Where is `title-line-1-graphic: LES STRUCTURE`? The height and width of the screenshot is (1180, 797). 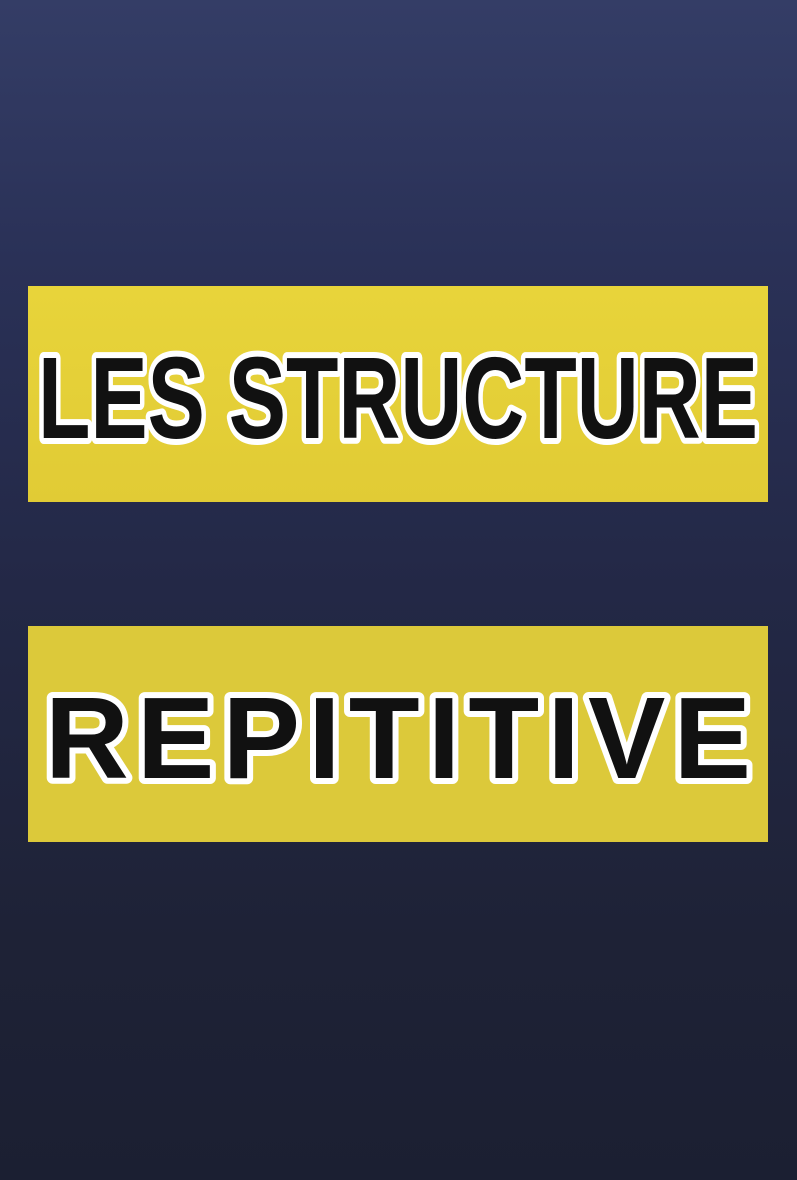 title-line-1-graphic: LES STRUCTURE is located at coordinates (398, 398).